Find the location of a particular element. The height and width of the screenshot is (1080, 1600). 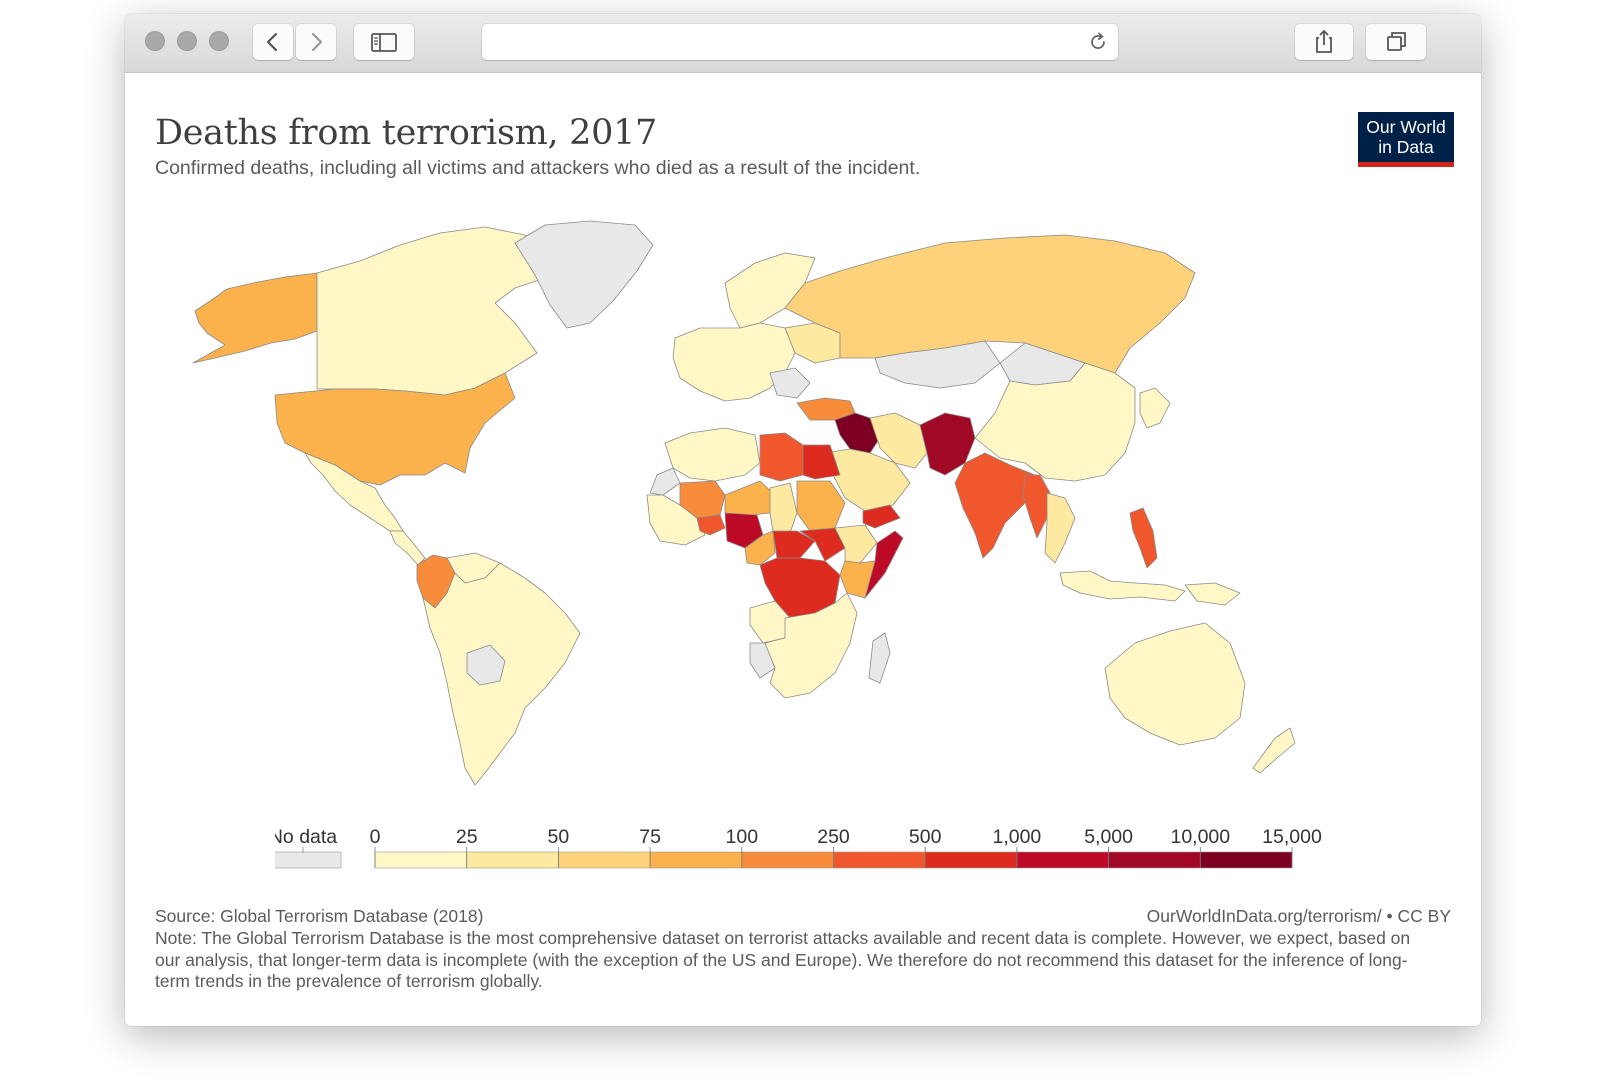

chevron-left-icon is located at coordinates (272, 42).